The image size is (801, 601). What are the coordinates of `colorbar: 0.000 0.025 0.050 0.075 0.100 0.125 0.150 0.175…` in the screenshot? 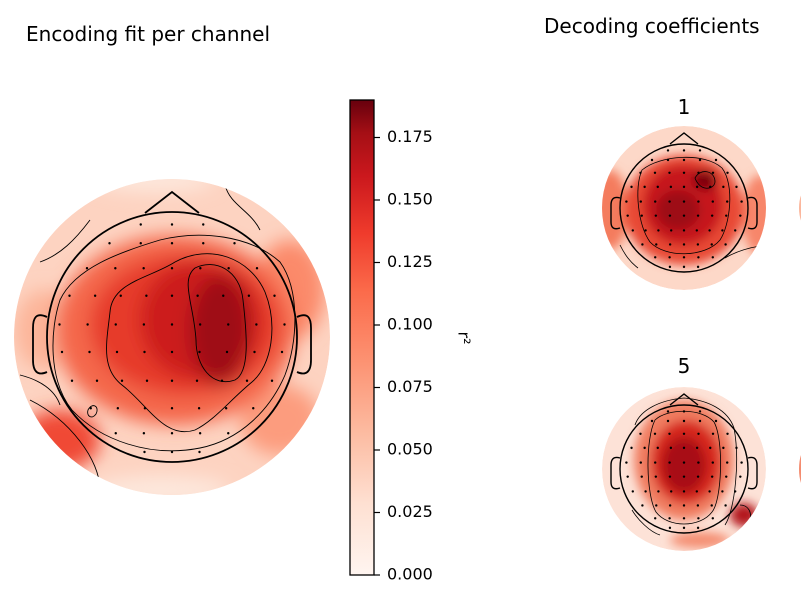 It's located at (411, 341).